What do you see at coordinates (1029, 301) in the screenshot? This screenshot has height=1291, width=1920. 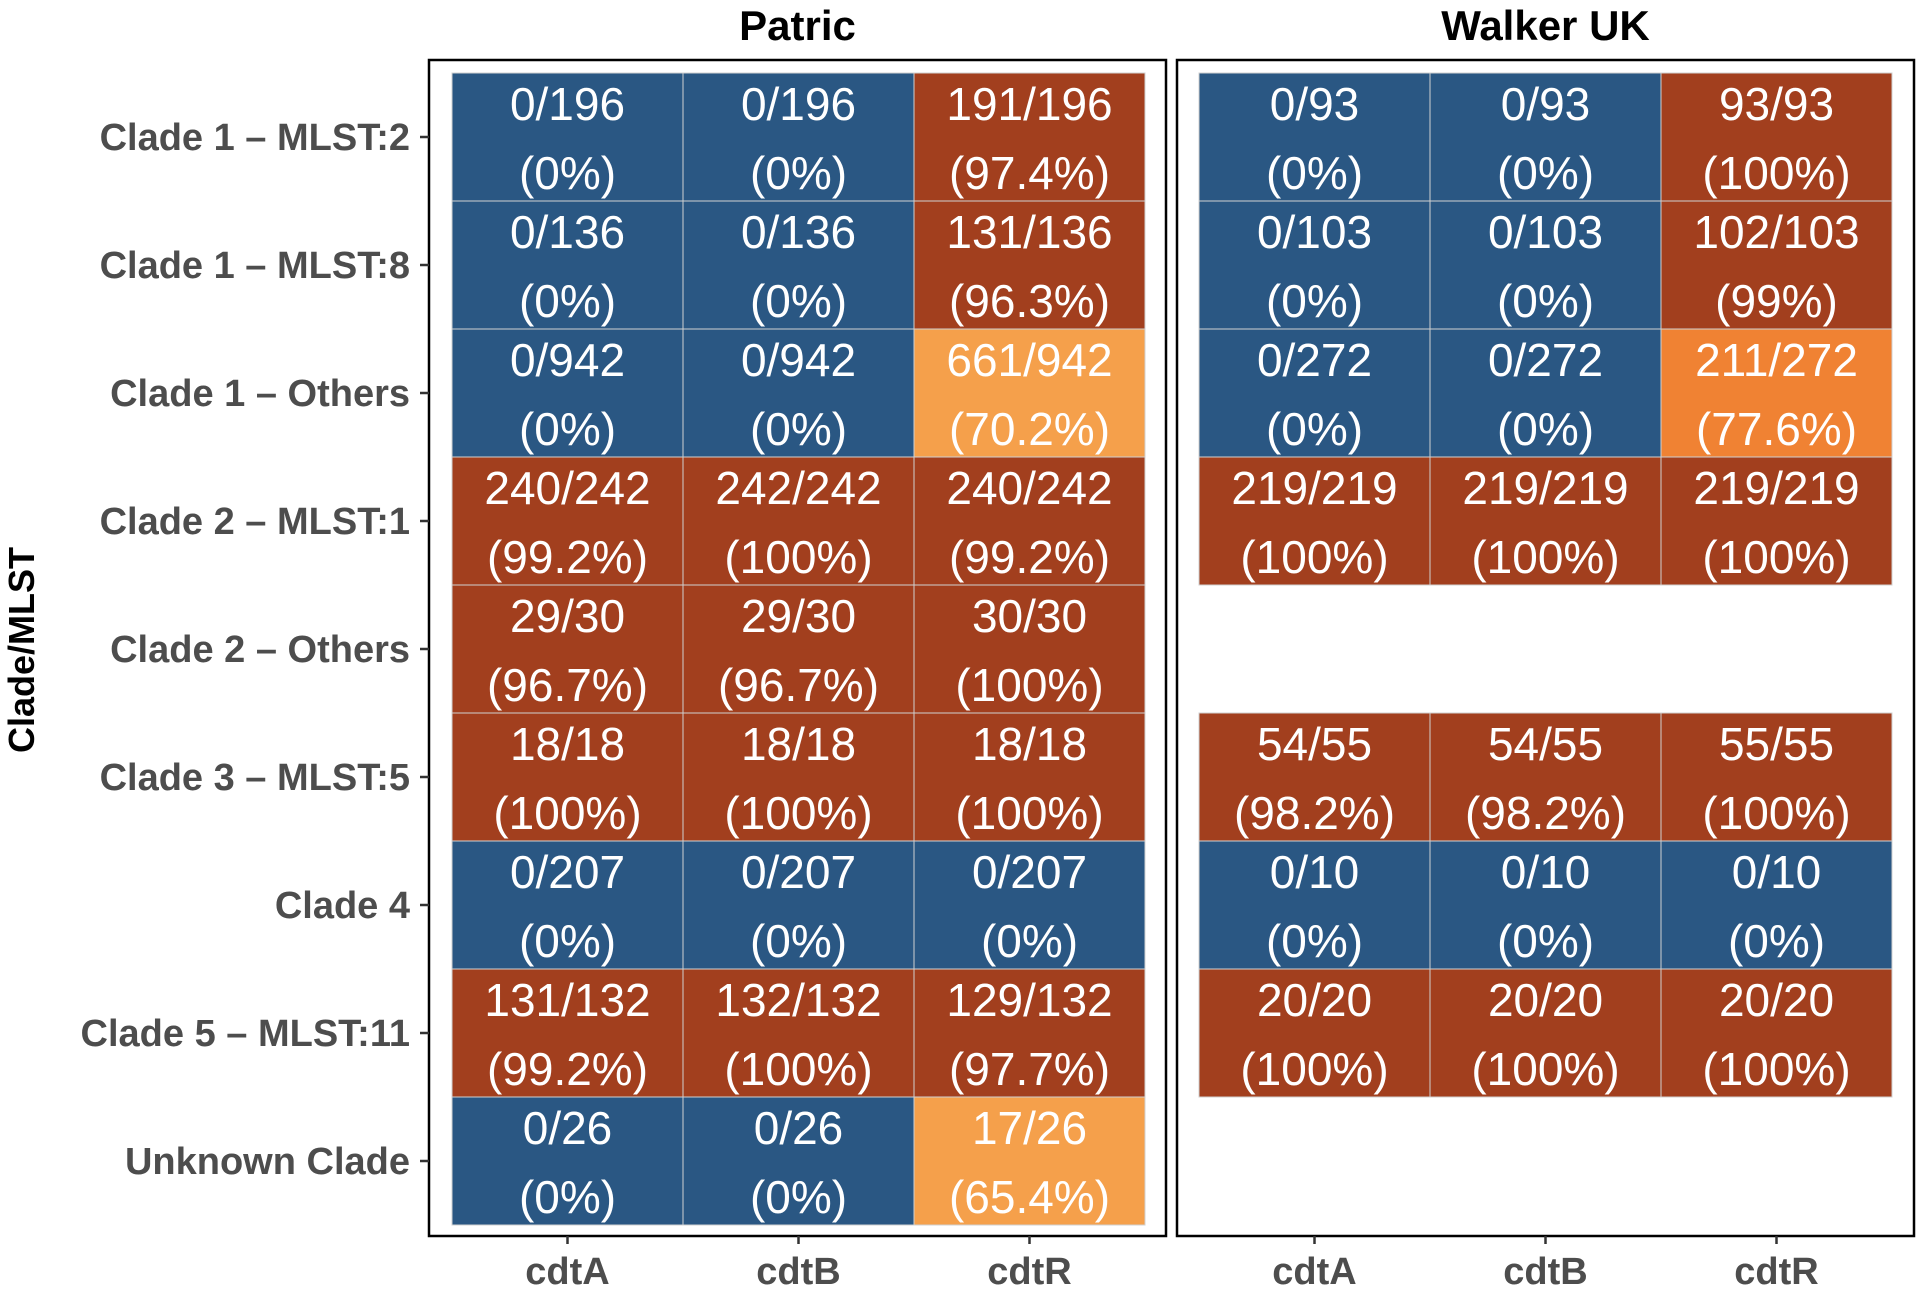 I see `cell-percent-label: (96.3%)` at bounding box center [1029, 301].